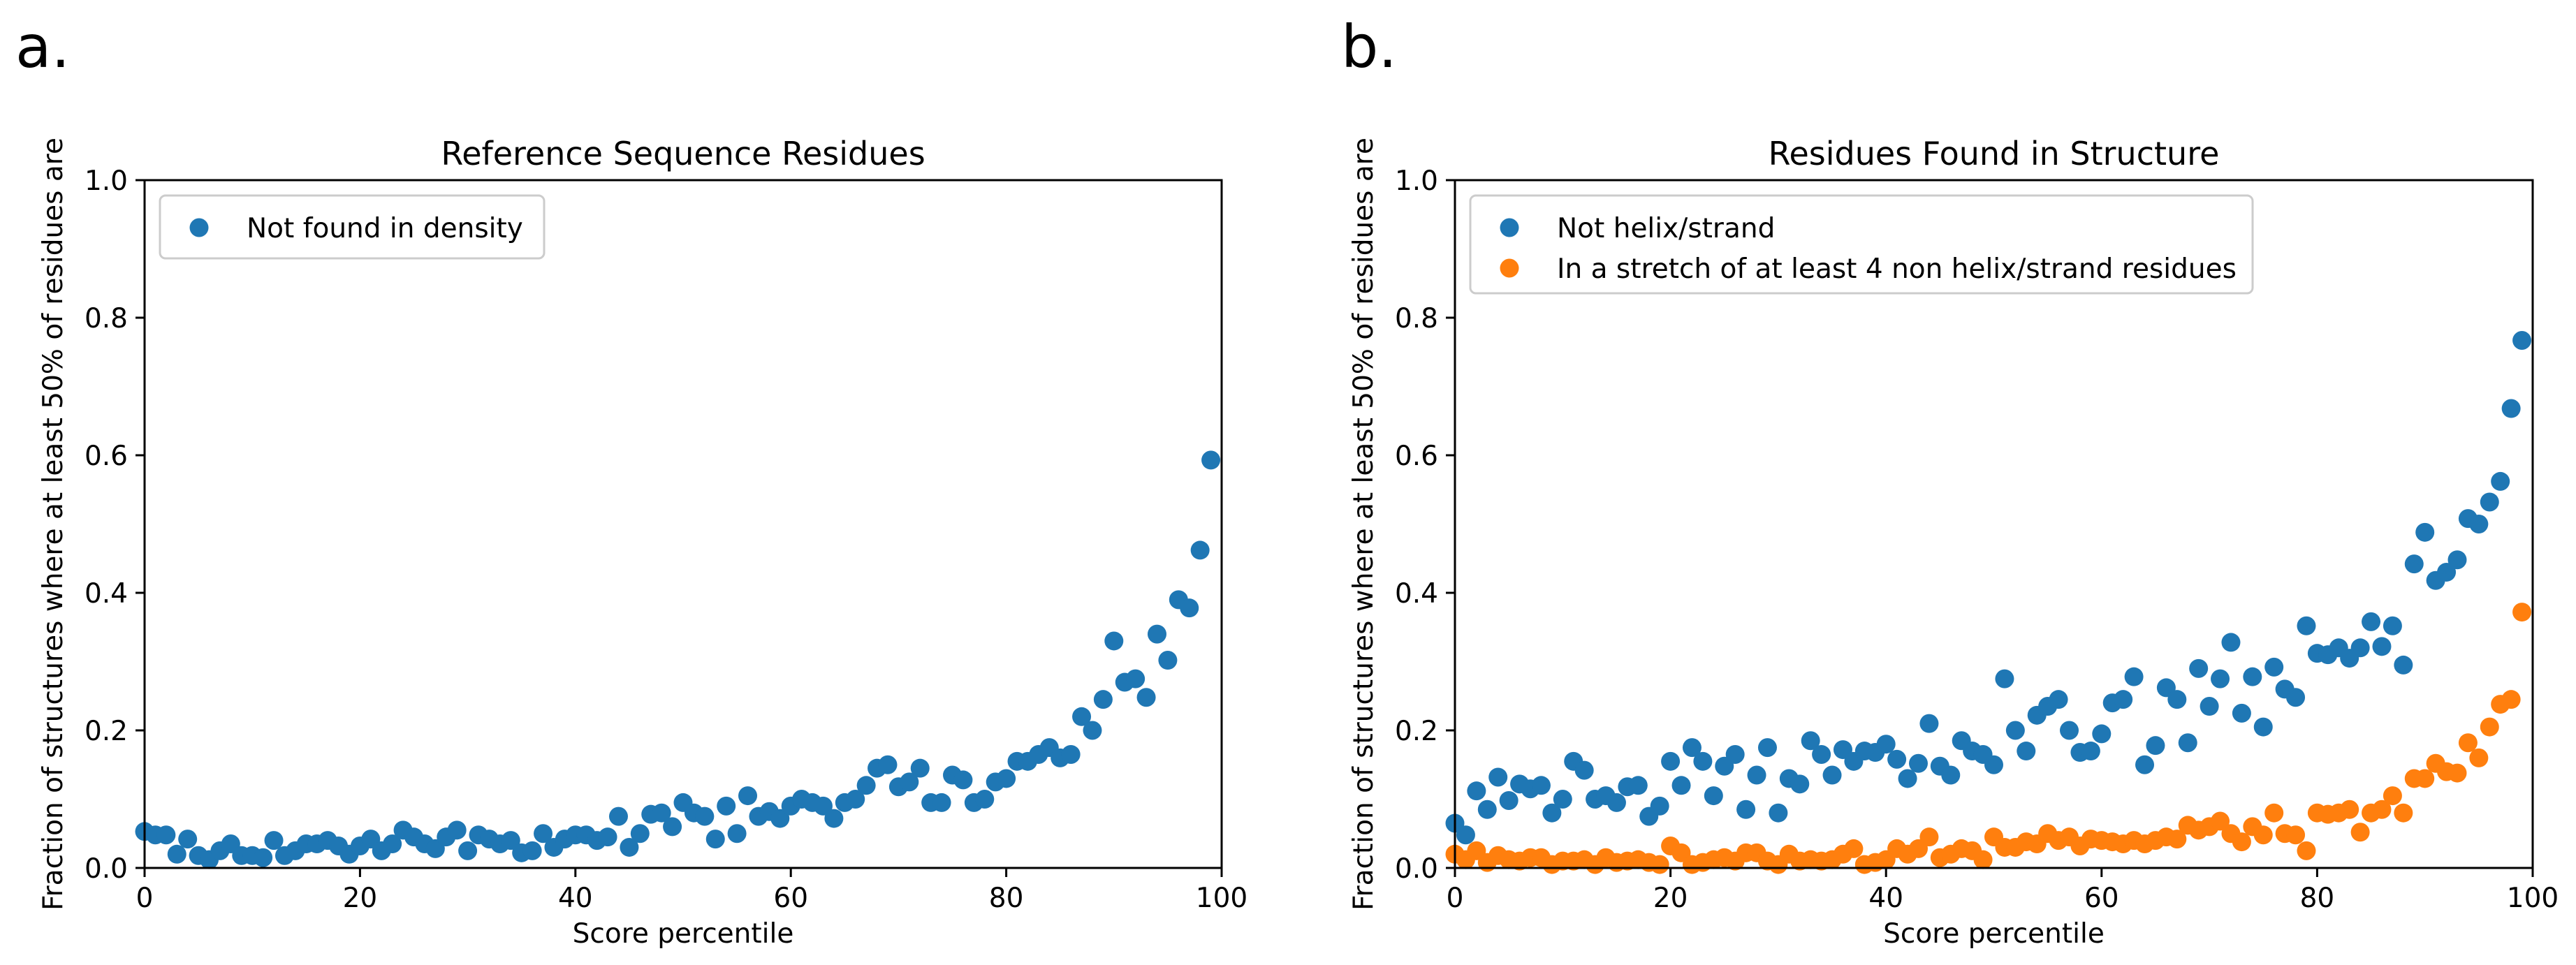 This screenshot has height=965, width=2576. Describe the element at coordinates (199, 227) in the screenshot. I see `legend-marker` at that location.